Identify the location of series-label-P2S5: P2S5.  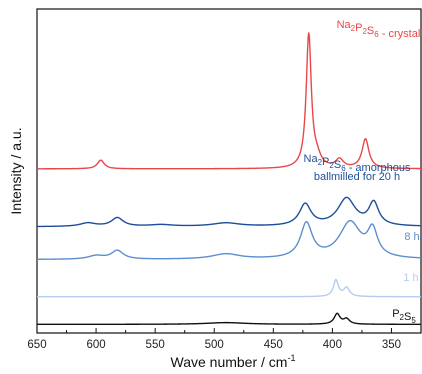
(404, 316).